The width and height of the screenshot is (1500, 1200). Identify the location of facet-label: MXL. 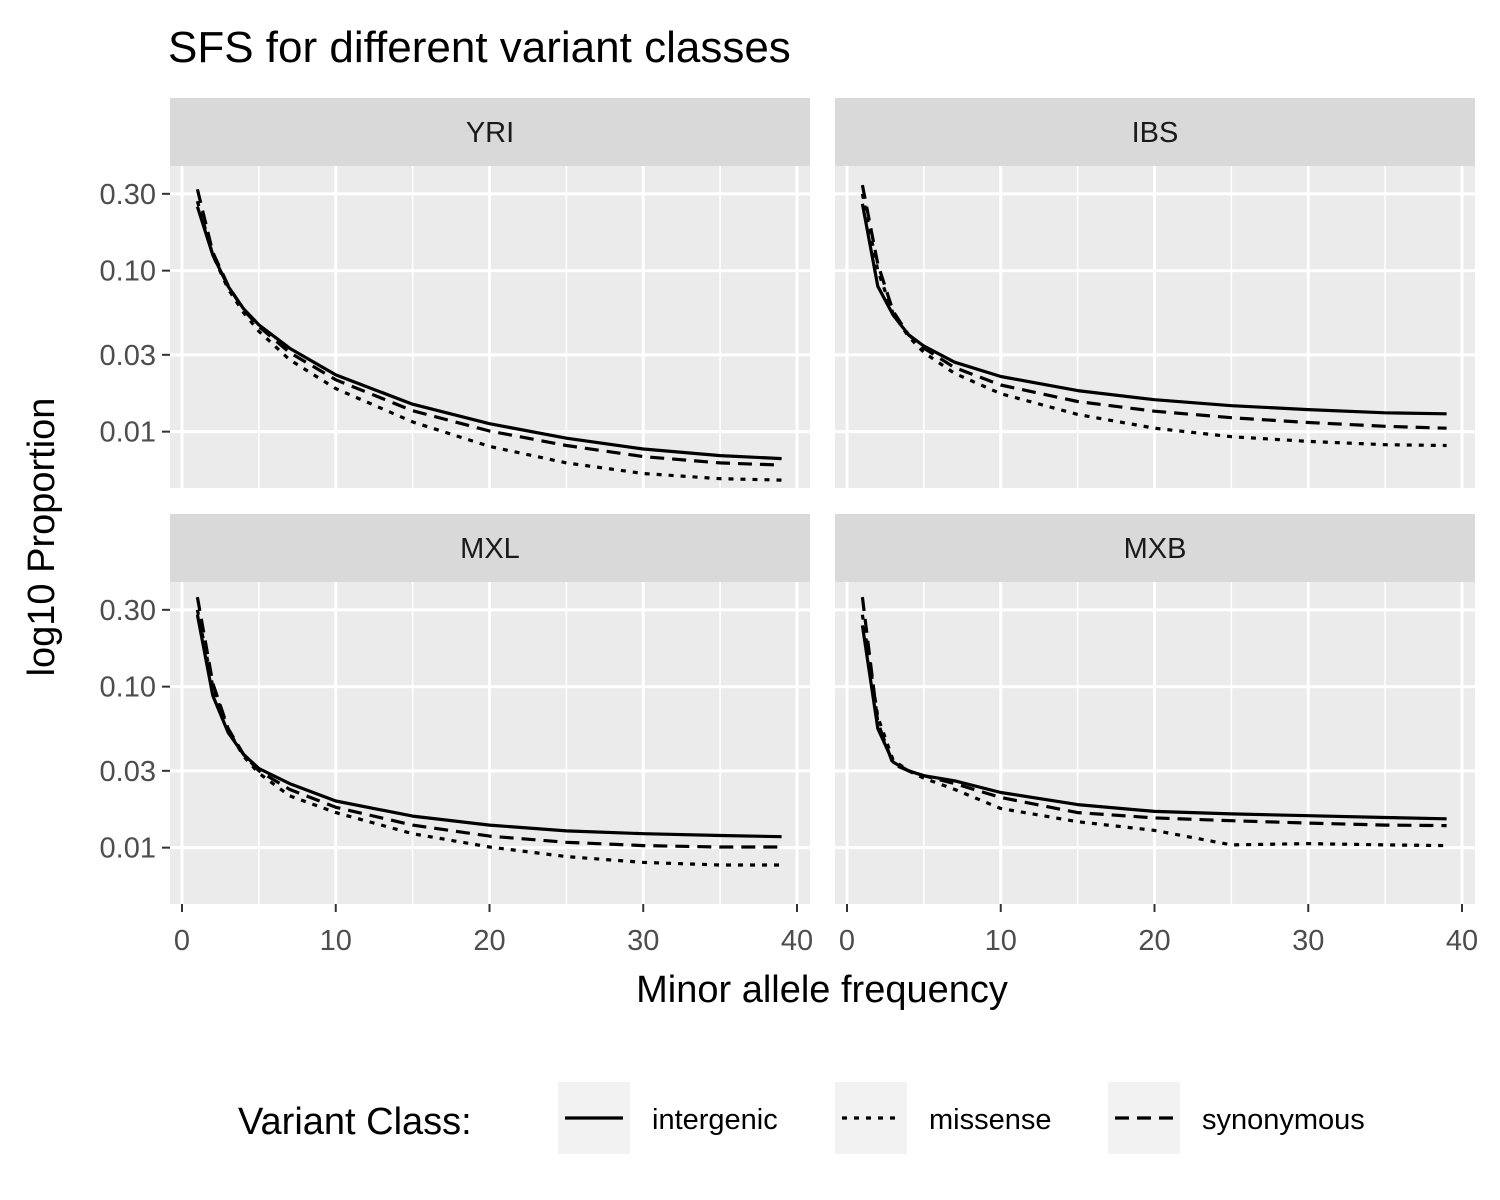
(490, 549).